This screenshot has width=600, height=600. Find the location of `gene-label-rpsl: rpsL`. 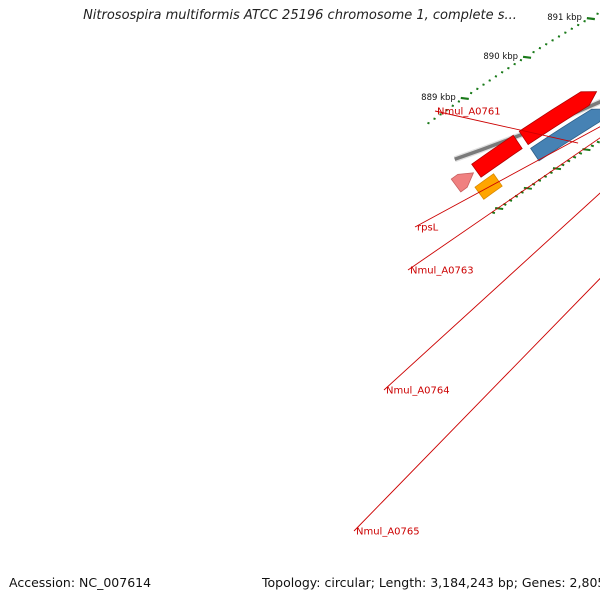

gene-label-rpsl: rpsL is located at coordinates (428, 228).